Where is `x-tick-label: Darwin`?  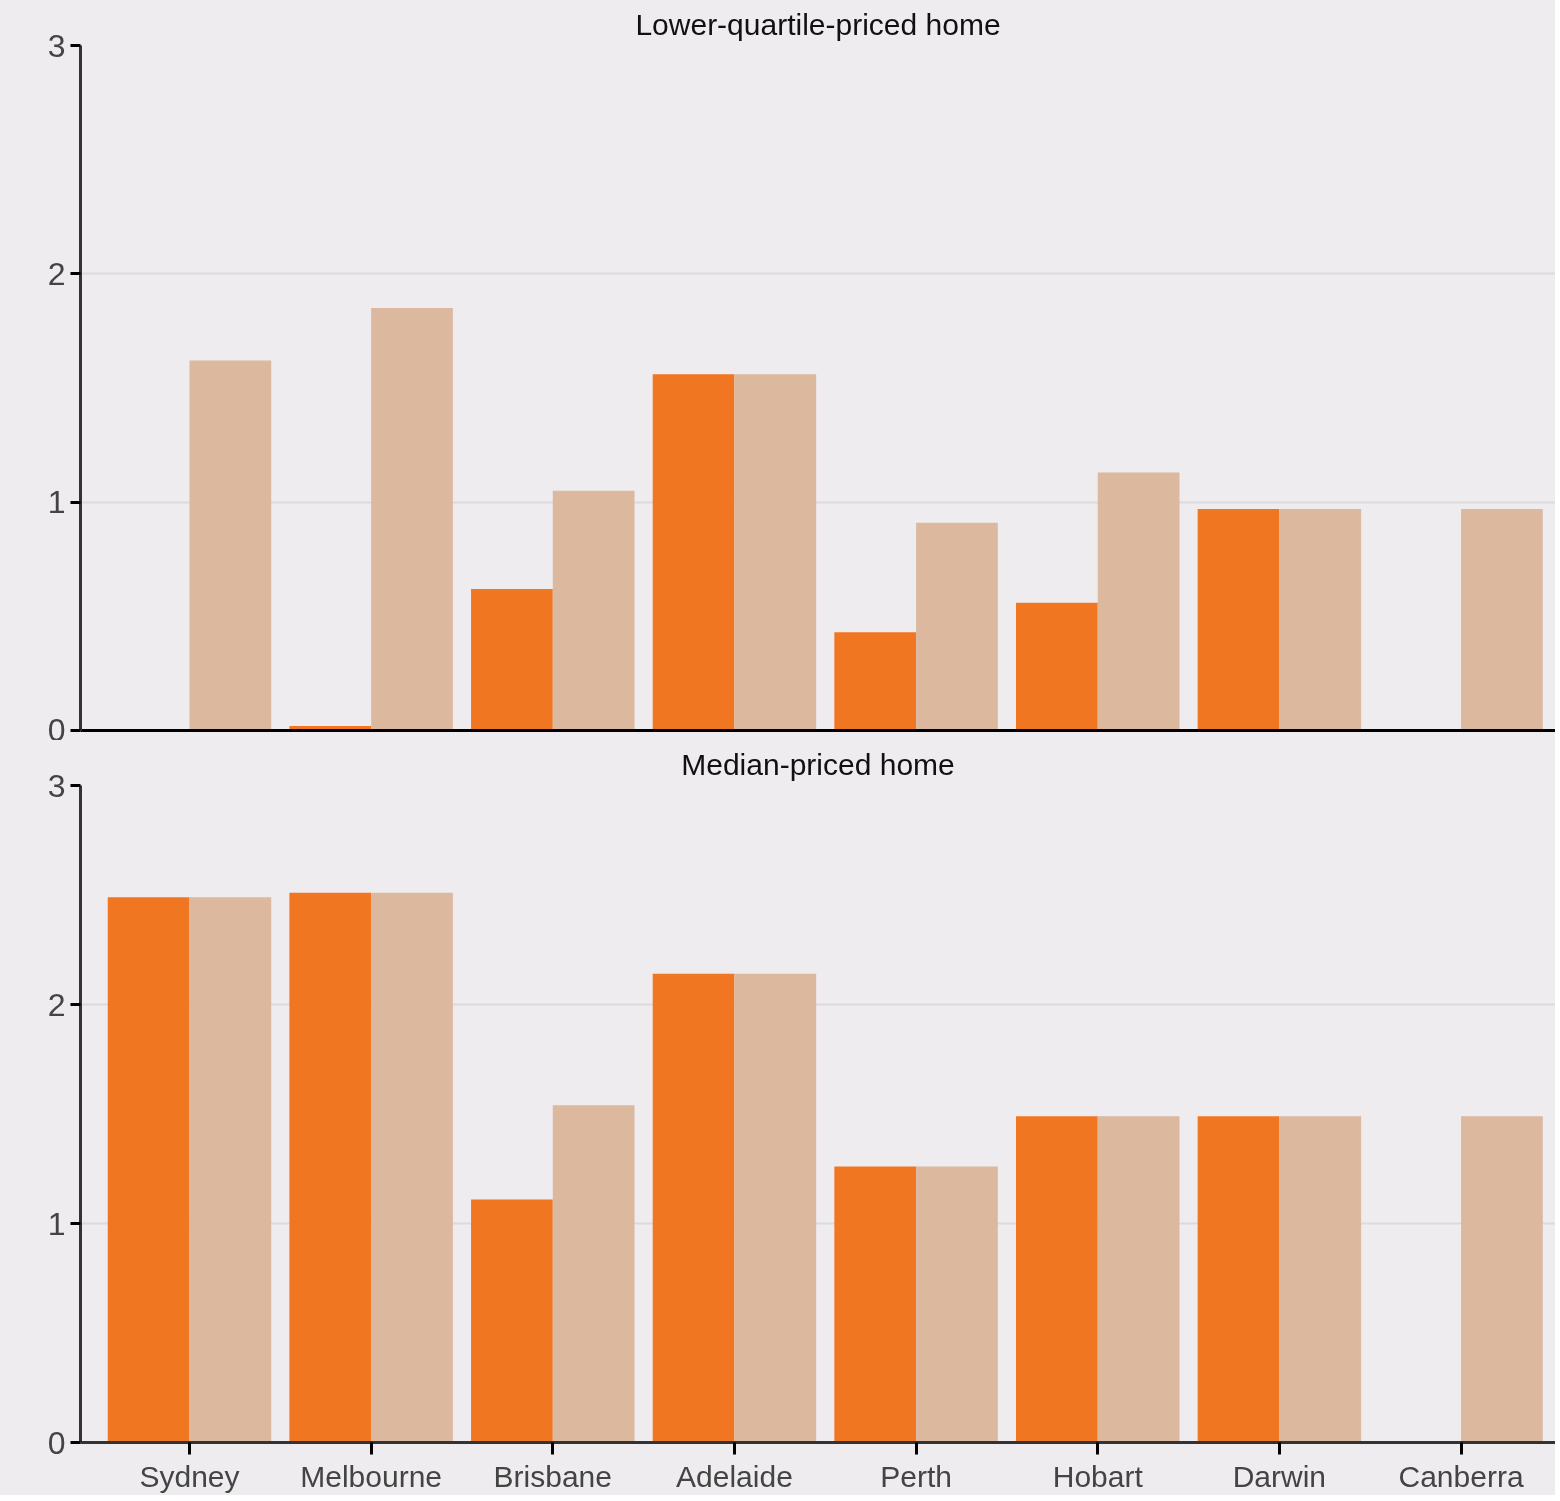 x-tick-label: Darwin is located at coordinates (1279, 1476).